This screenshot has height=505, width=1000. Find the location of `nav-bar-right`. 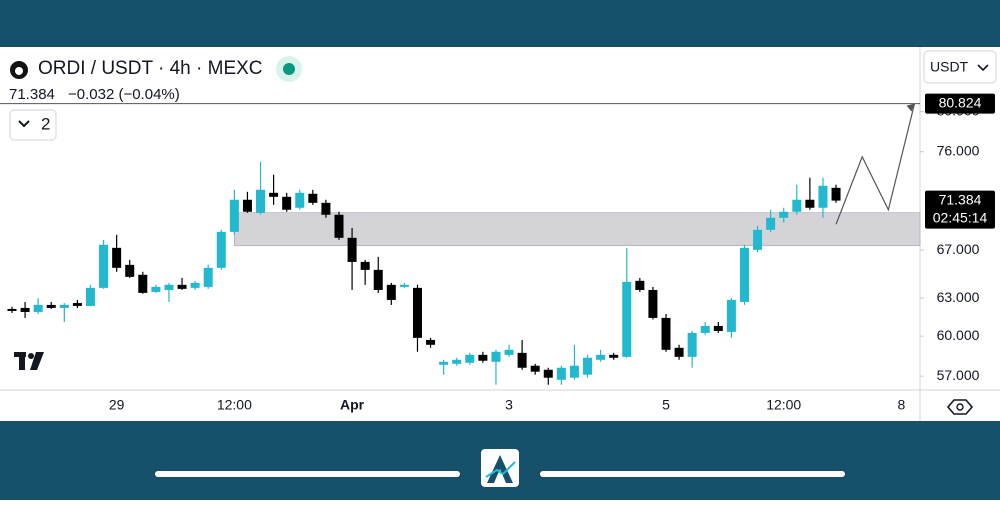

nav-bar-right is located at coordinates (692, 474).